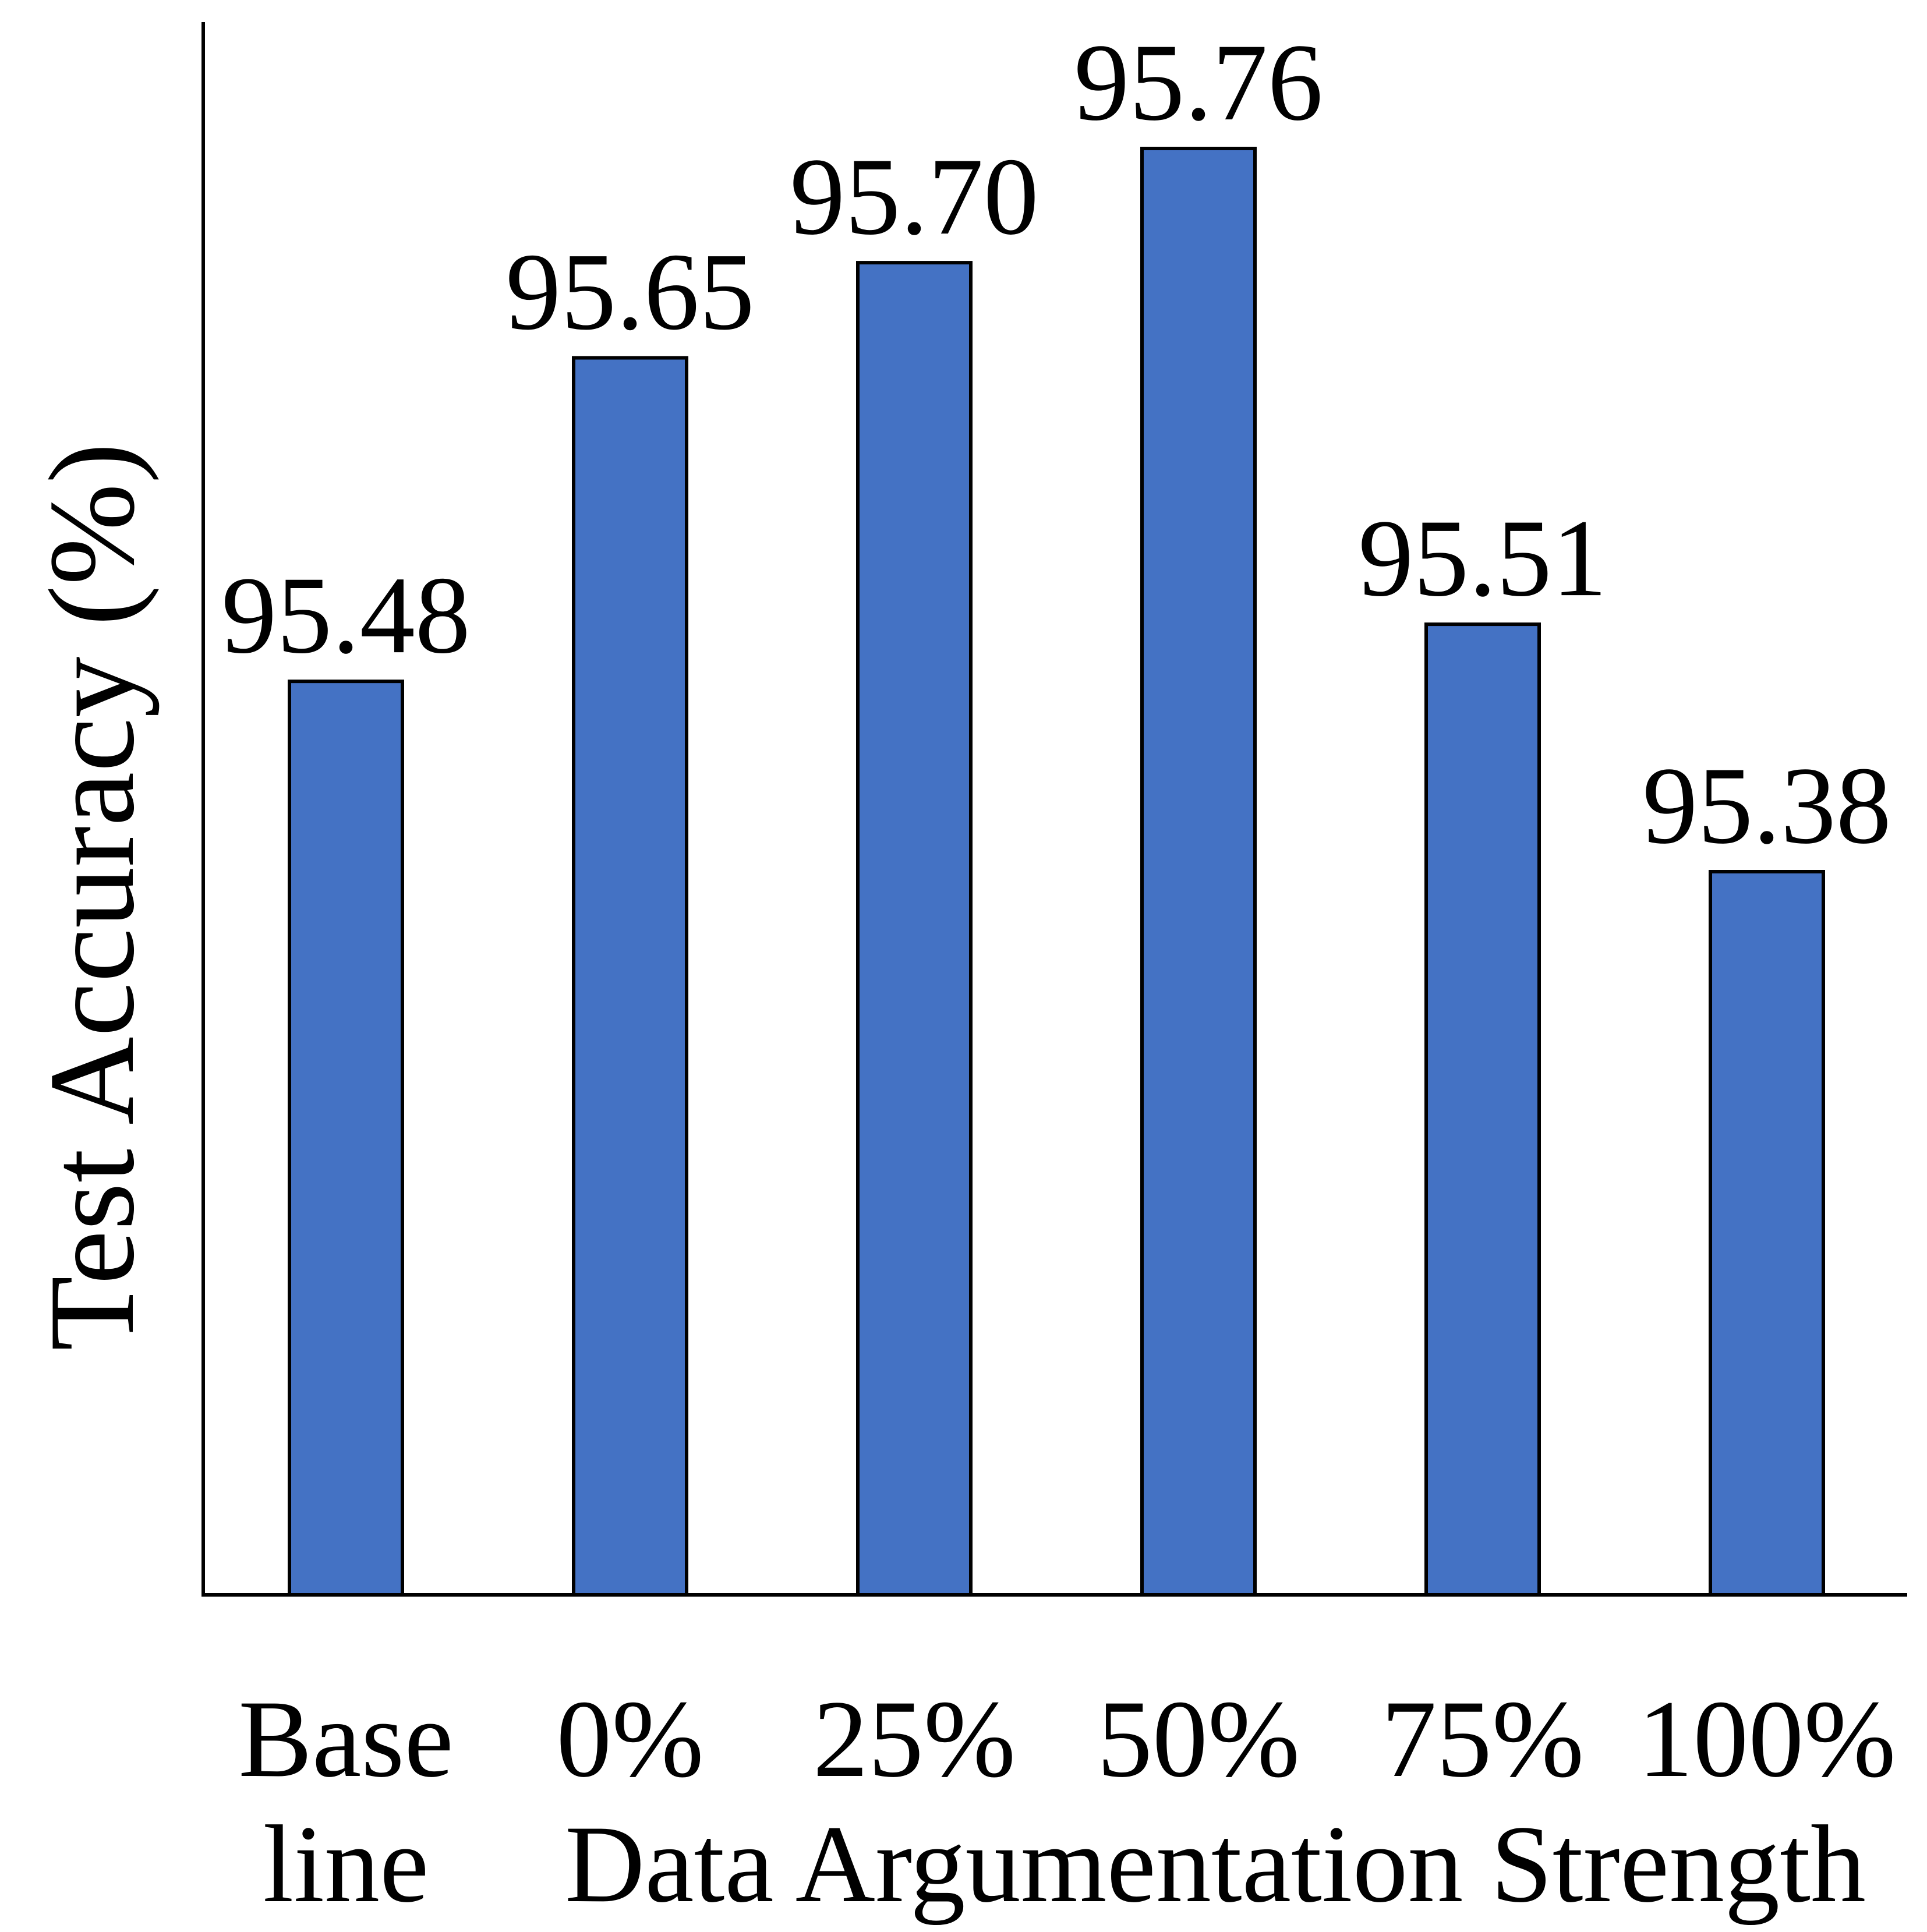  Describe the element at coordinates (1482, 558) in the screenshot. I see `data-label-4: 95.51` at that location.